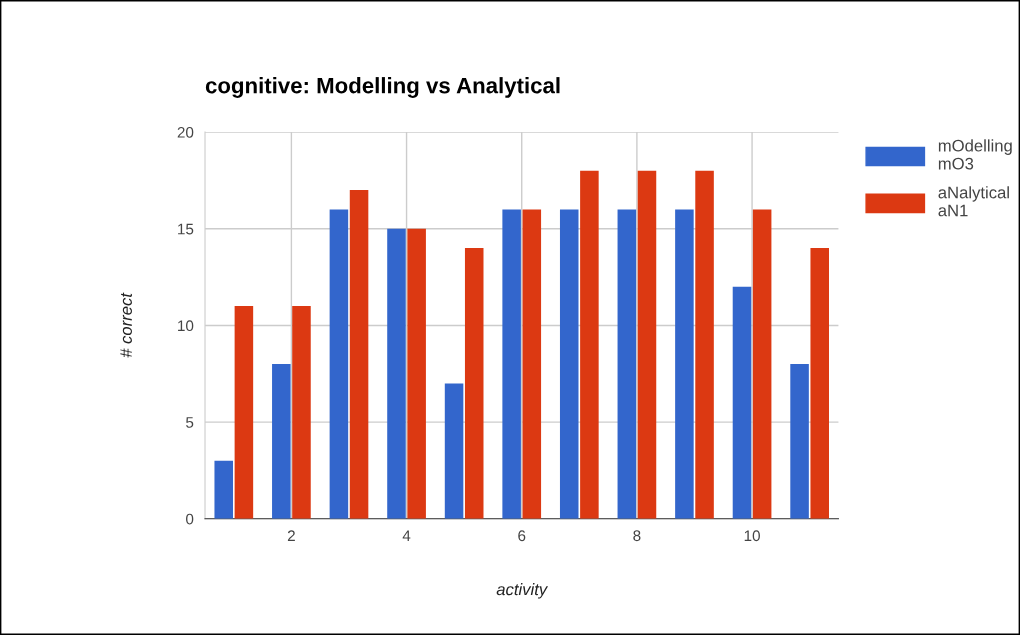 The width and height of the screenshot is (1020, 635). What do you see at coordinates (637, 536) in the screenshot?
I see `x-tick-label: 8` at bounding box center [637, 536].